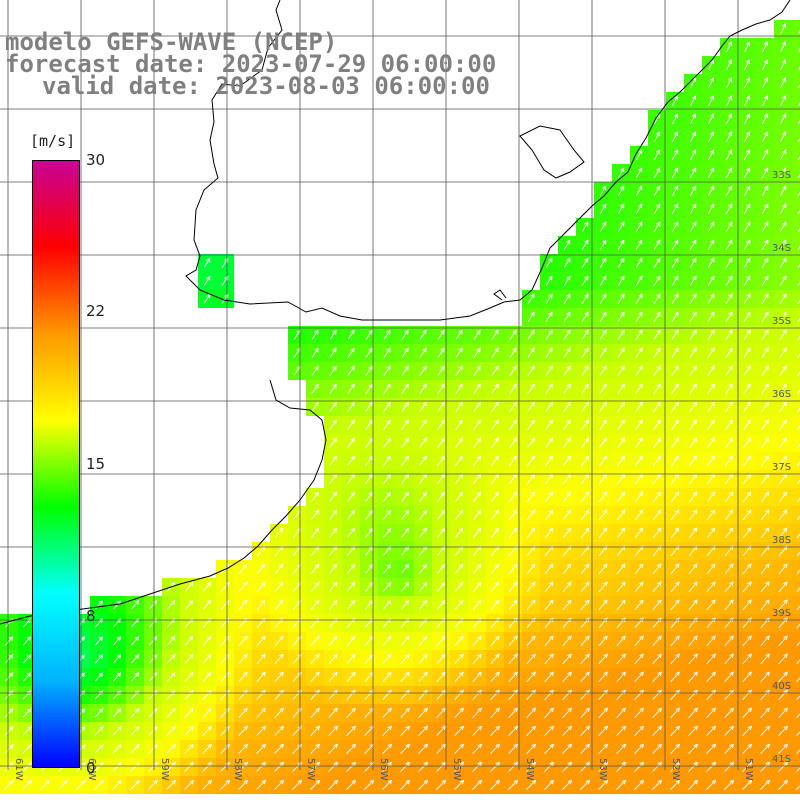 Image resolution: width=800 pixels, height=800 pixels. I want to click on colorbar-tick: 22, so click(96, 311).